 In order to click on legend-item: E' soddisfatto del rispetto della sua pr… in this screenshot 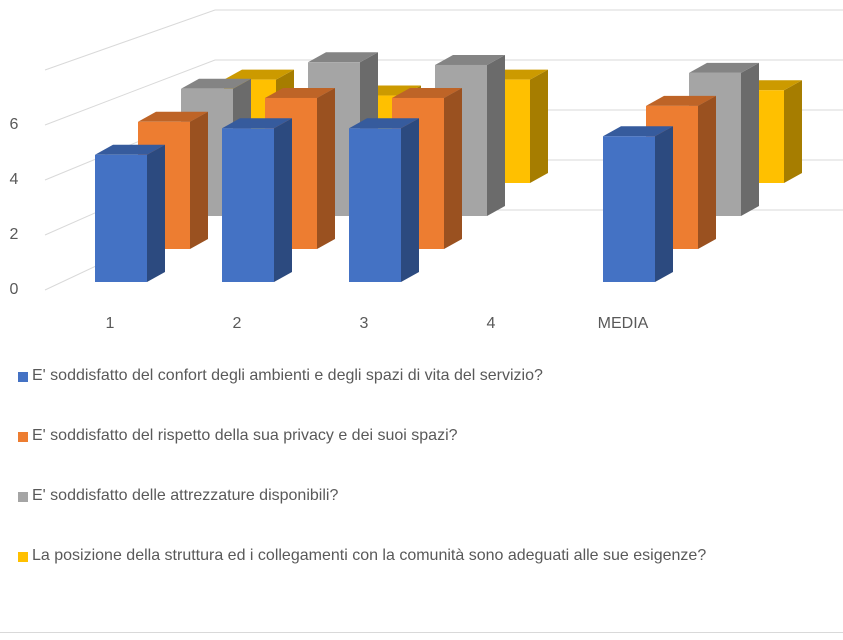, I will do `click(430, 436)`.